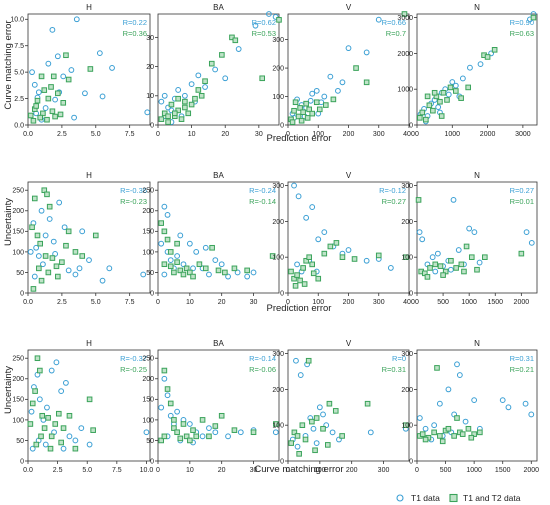  What do you see at coordinates (384, 470) in the screenshot?
I see `x-tick-label: 300` at bounding box center [384, 470].